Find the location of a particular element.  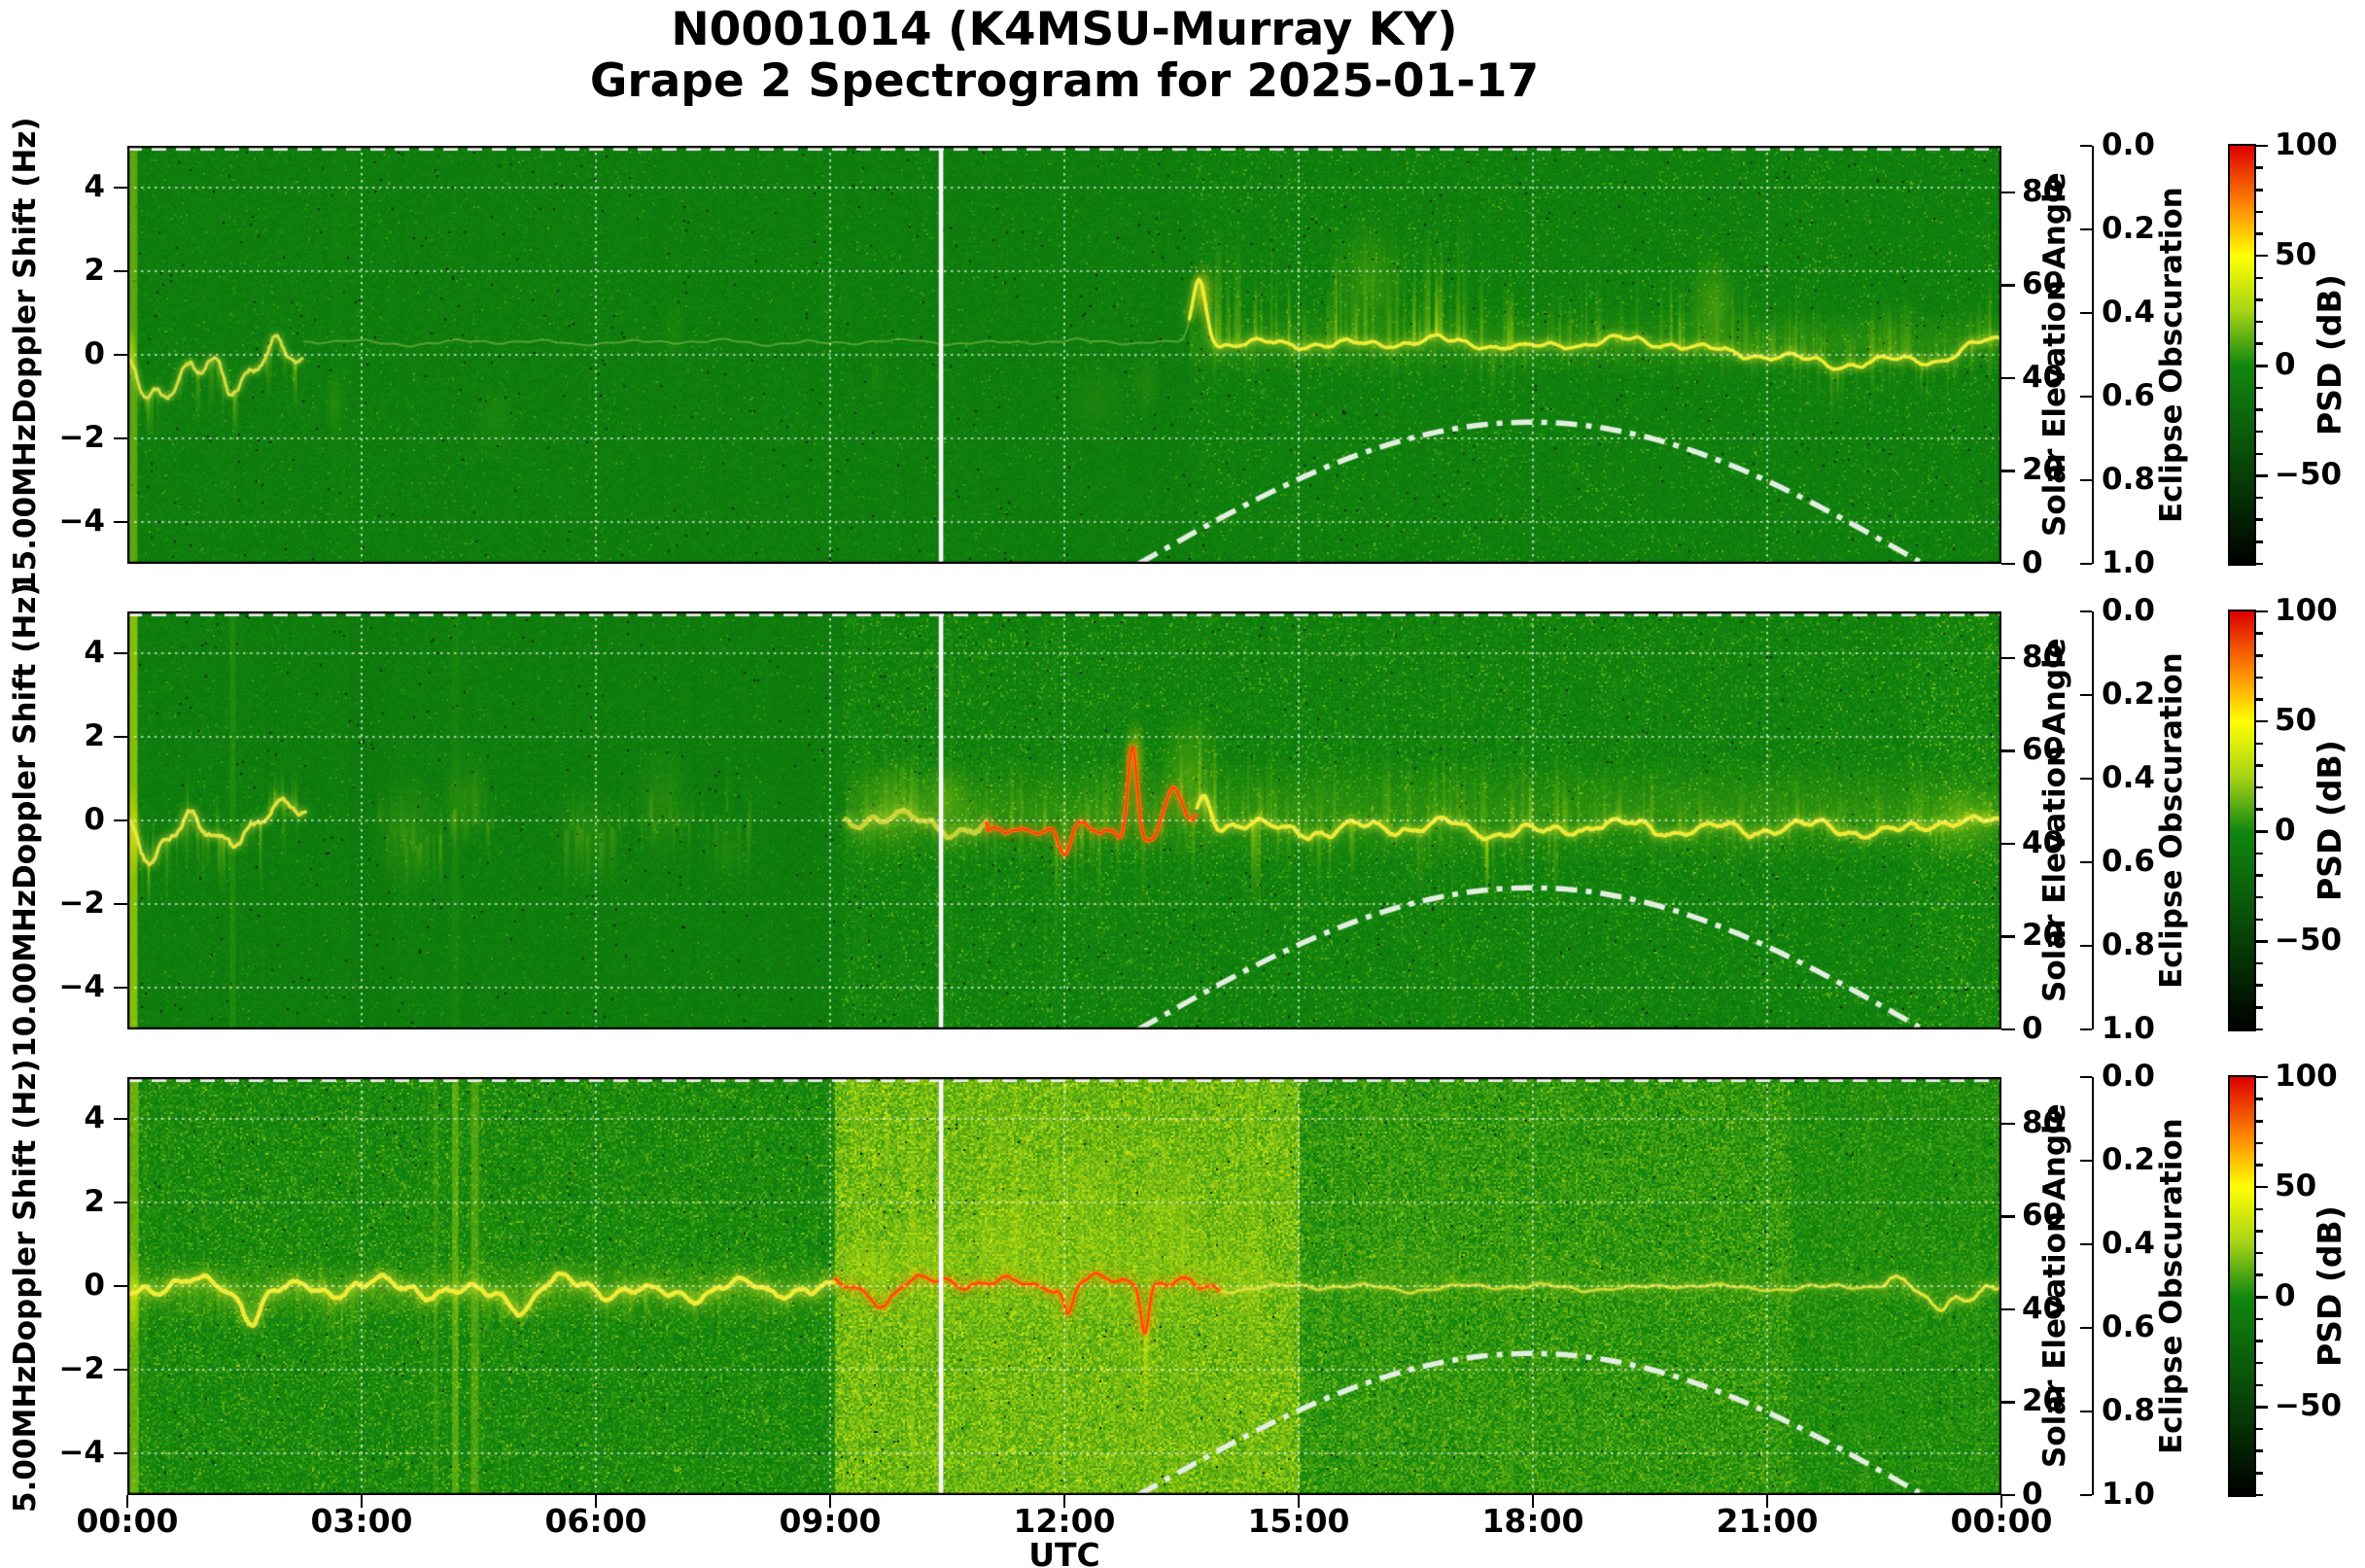

solar-tick-label: 60 is located at coordinates (2044, 284).